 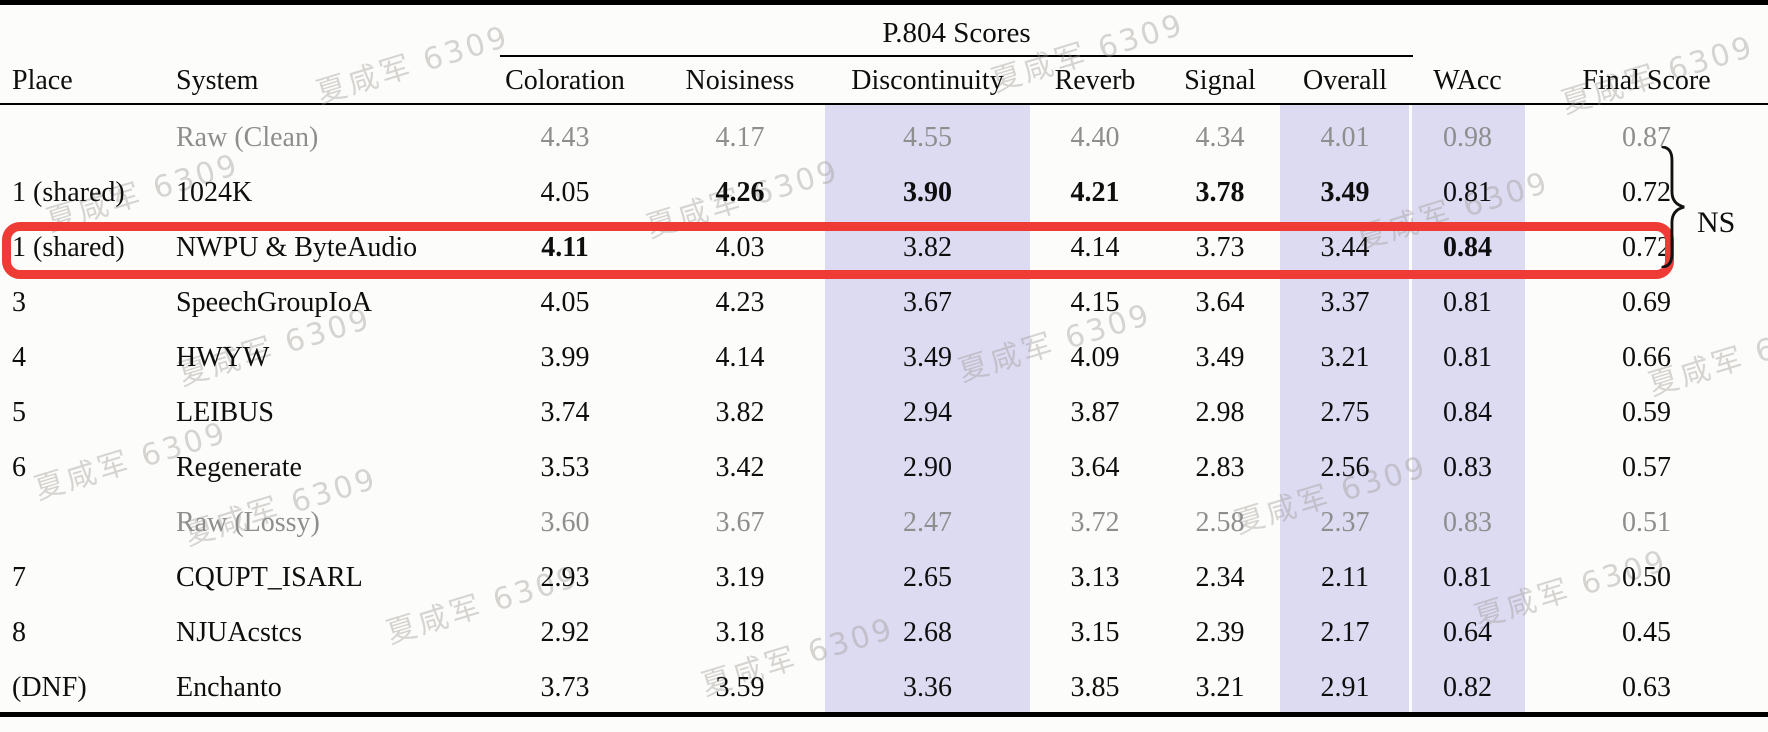 What do you see at coordinates (1345, 577) in the screenshot?
I see `score-cell: 2.11` at bounding box center [1345, 577].